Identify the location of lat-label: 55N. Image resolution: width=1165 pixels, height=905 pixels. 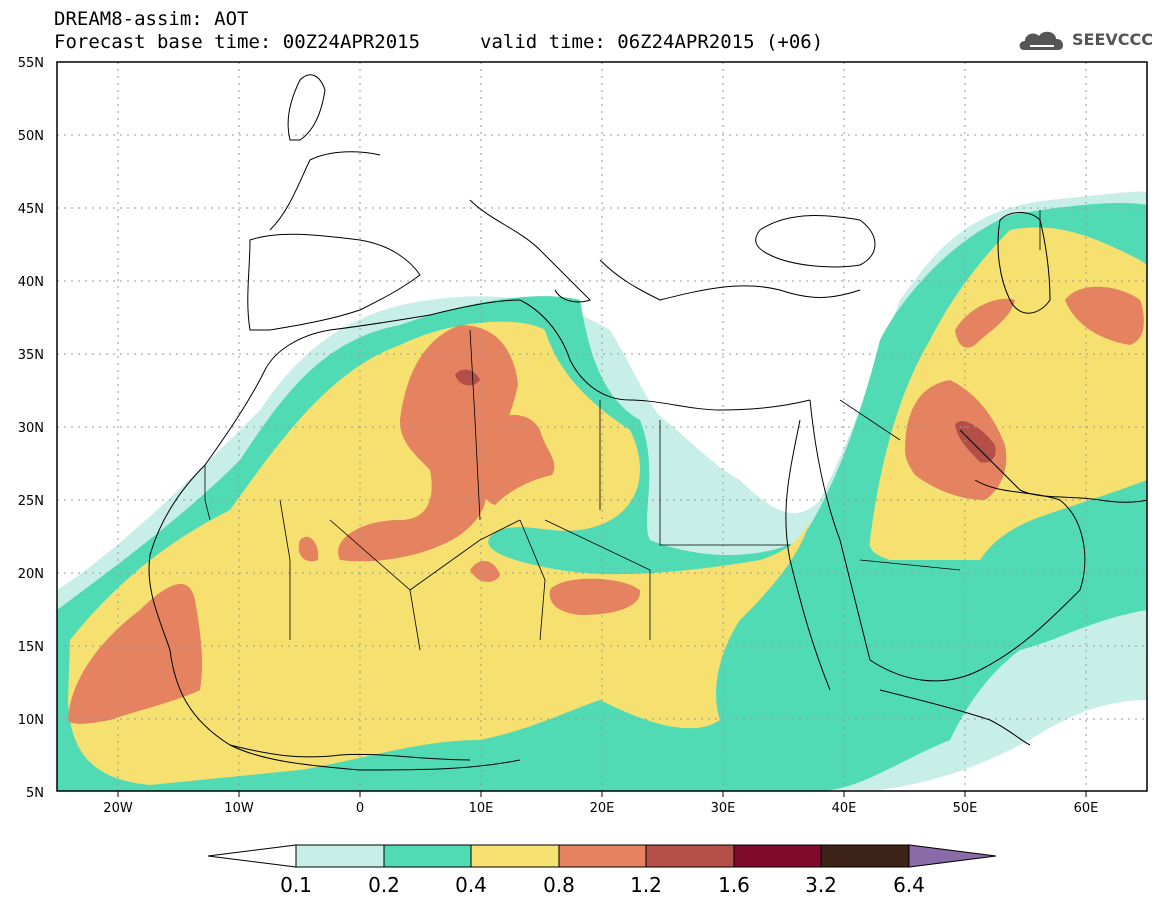
(31, 63).